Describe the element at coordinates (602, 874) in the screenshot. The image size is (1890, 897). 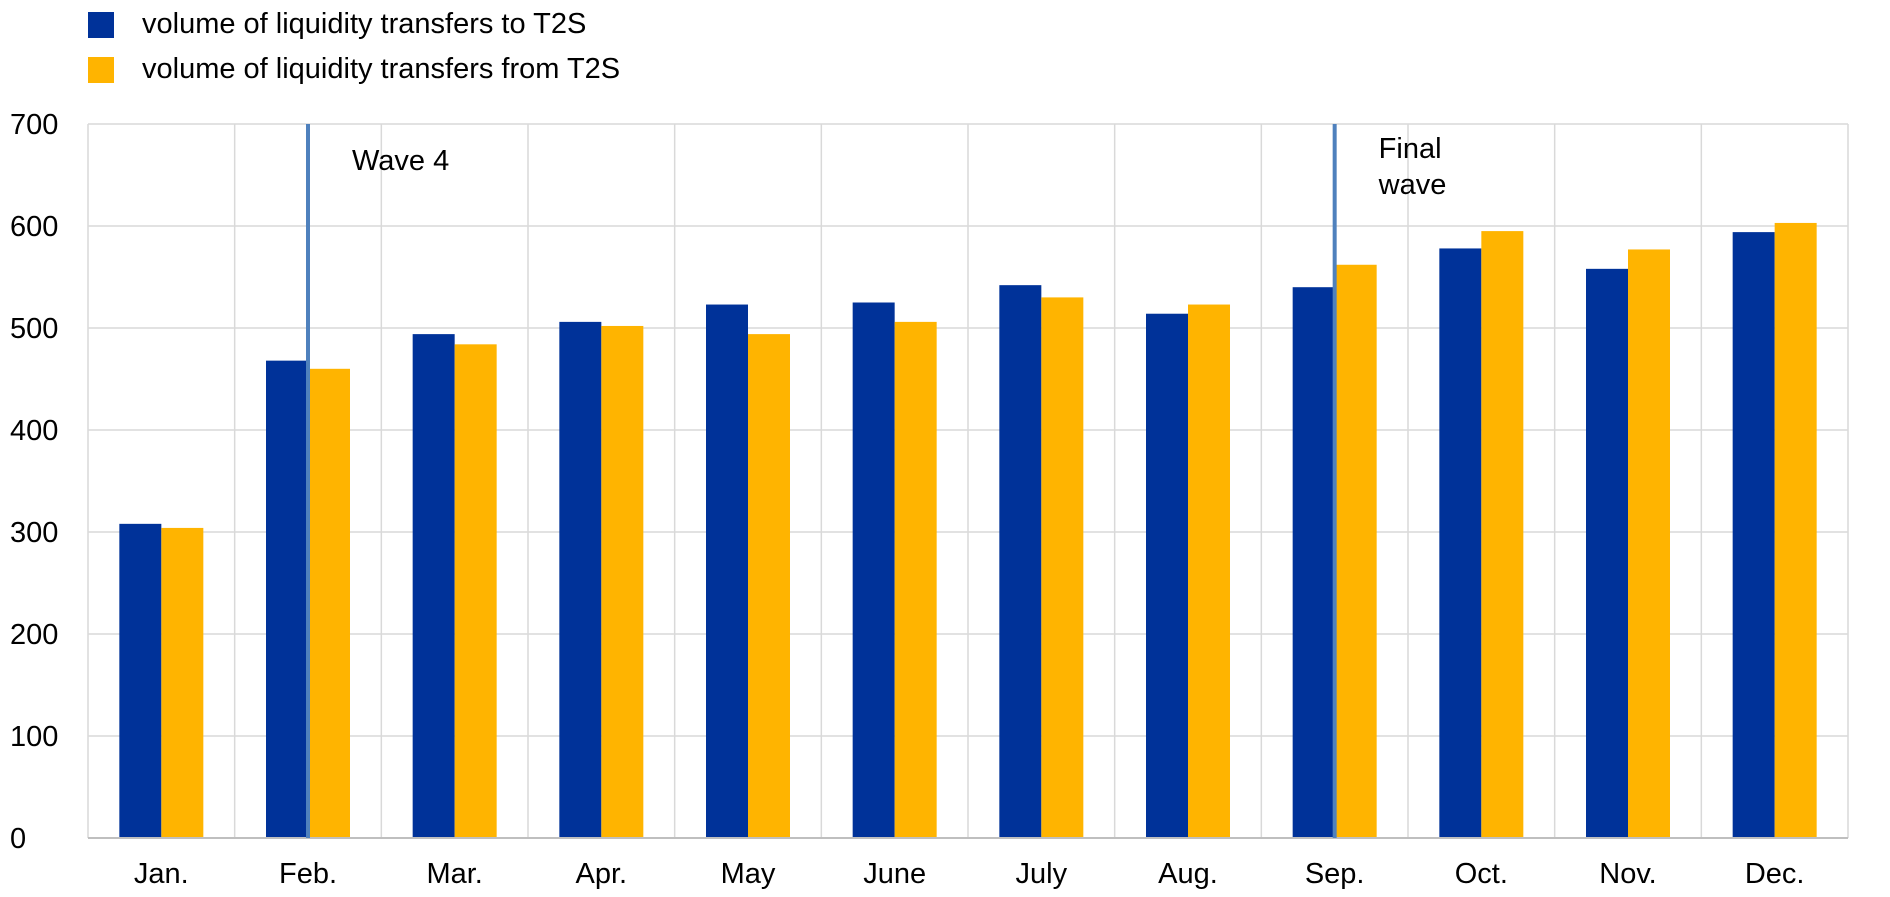
I see `x-tick-label: Apr.` at that location.